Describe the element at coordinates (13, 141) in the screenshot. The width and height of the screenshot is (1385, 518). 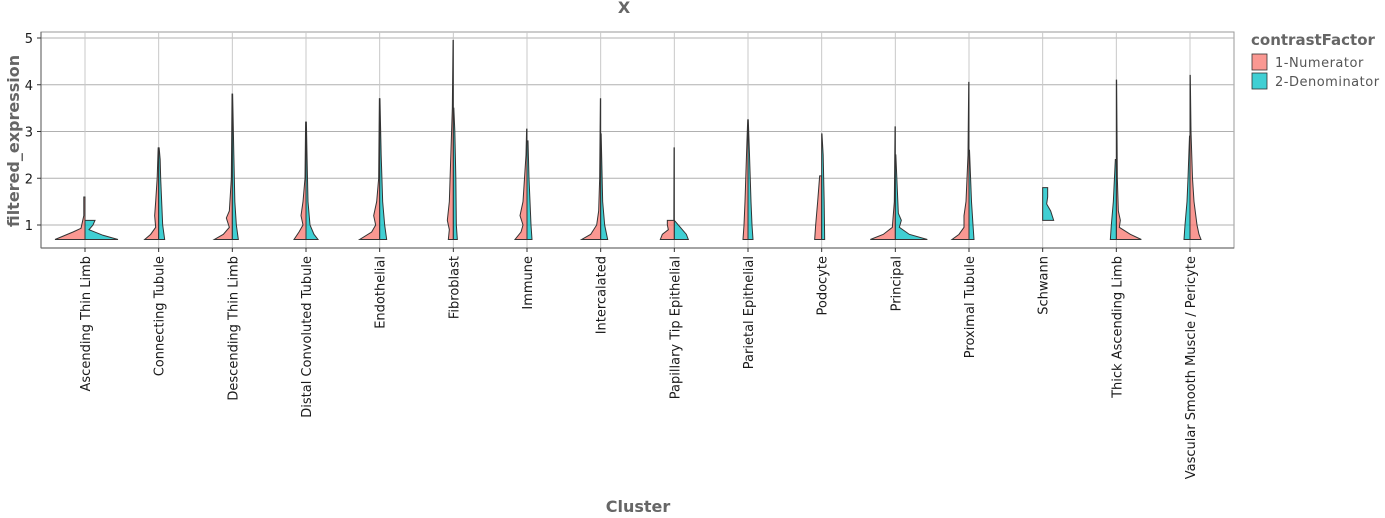
I see `y-axis-label: filtered_expression` at that location.